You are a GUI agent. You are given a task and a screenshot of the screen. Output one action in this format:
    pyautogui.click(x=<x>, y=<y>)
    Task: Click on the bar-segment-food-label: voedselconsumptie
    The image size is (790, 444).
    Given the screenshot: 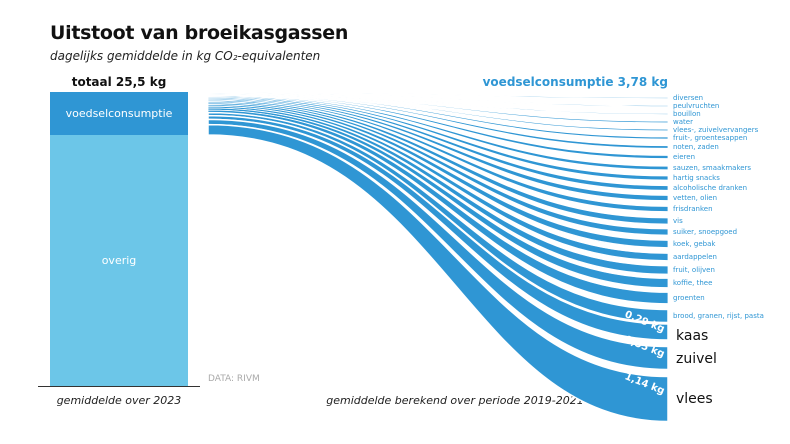 What is the action you would take?
    pyautogui.click(x=119, y=113)
    